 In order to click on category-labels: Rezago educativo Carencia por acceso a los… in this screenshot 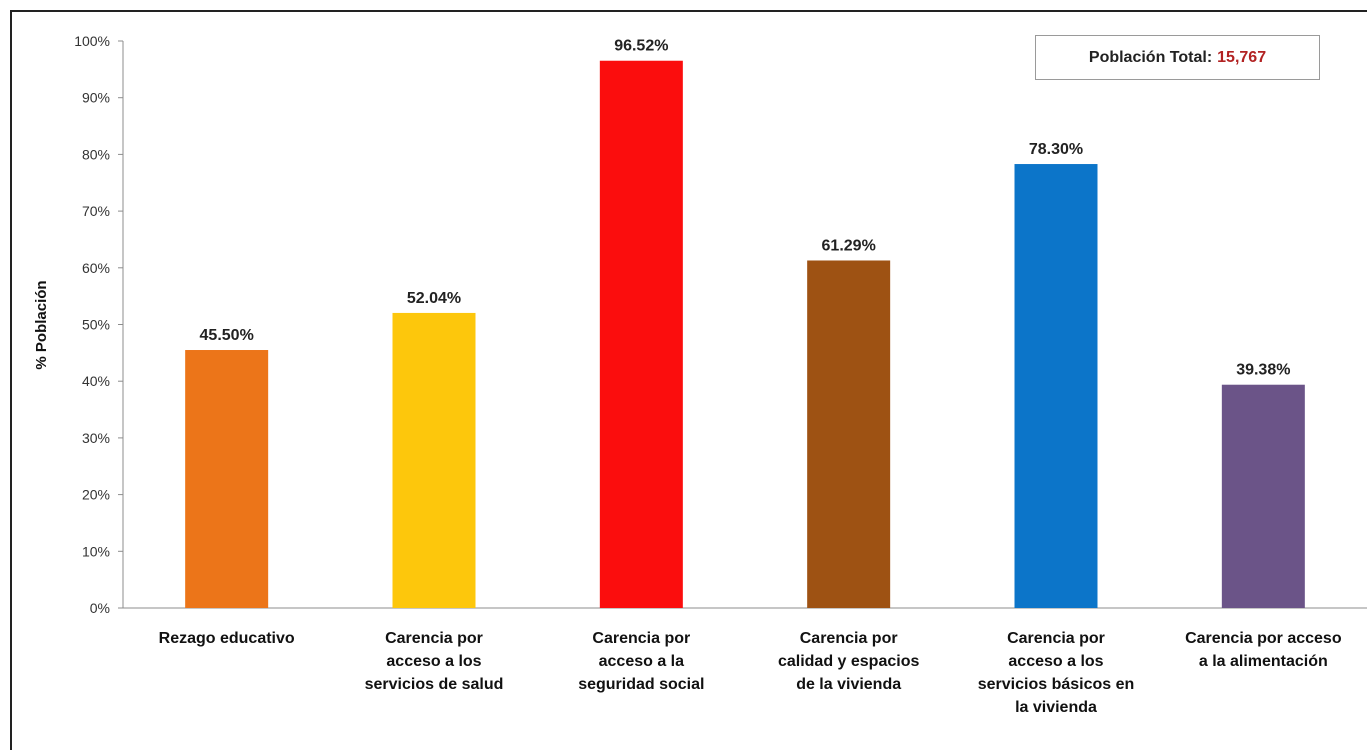, I will do `click(750, 673)`.